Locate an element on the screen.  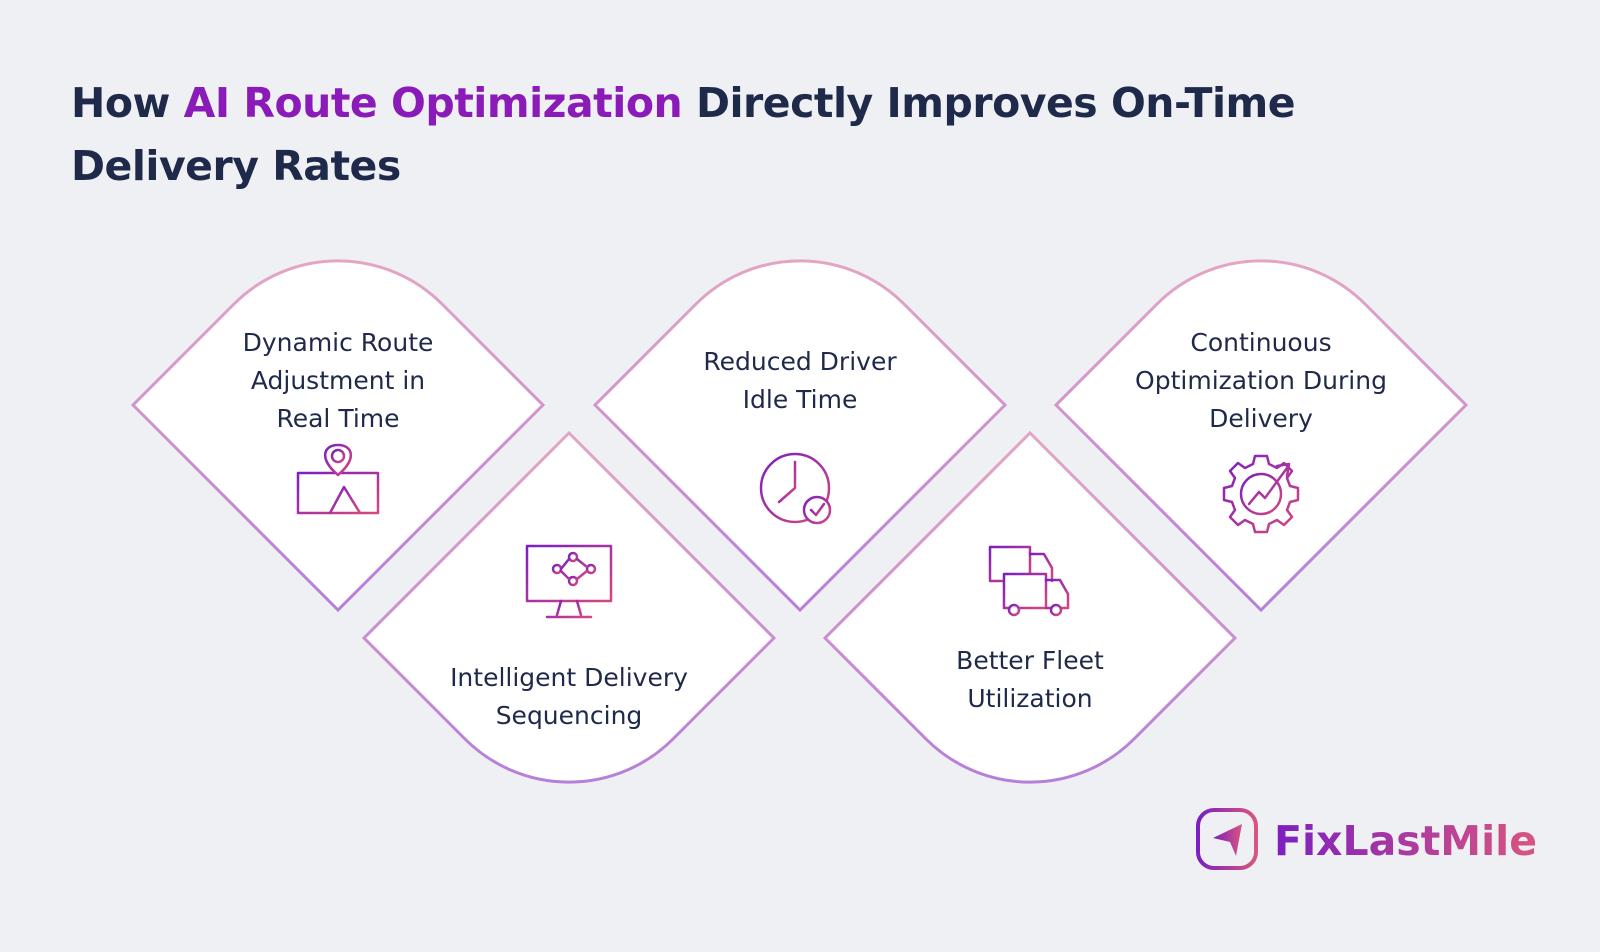
card-text: Sequencing is located at coordinates (569, 715).